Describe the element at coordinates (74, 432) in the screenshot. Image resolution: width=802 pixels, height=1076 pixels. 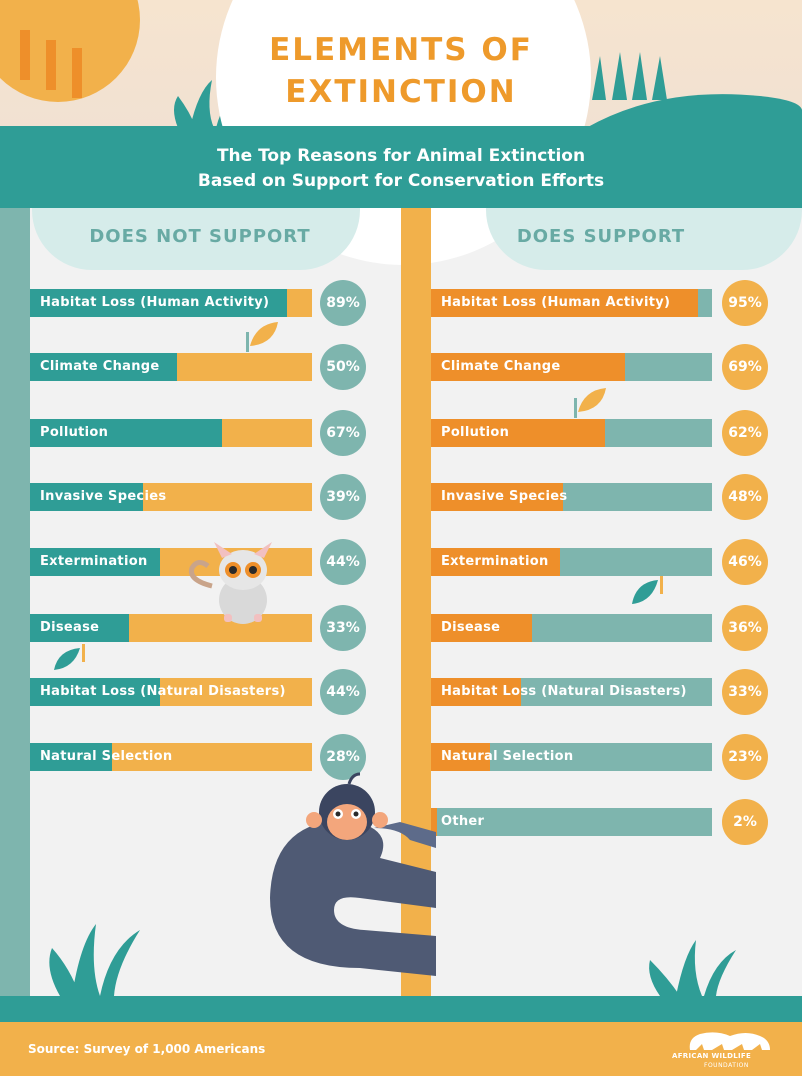
I see `left-bar-label: Pollution` at that location.